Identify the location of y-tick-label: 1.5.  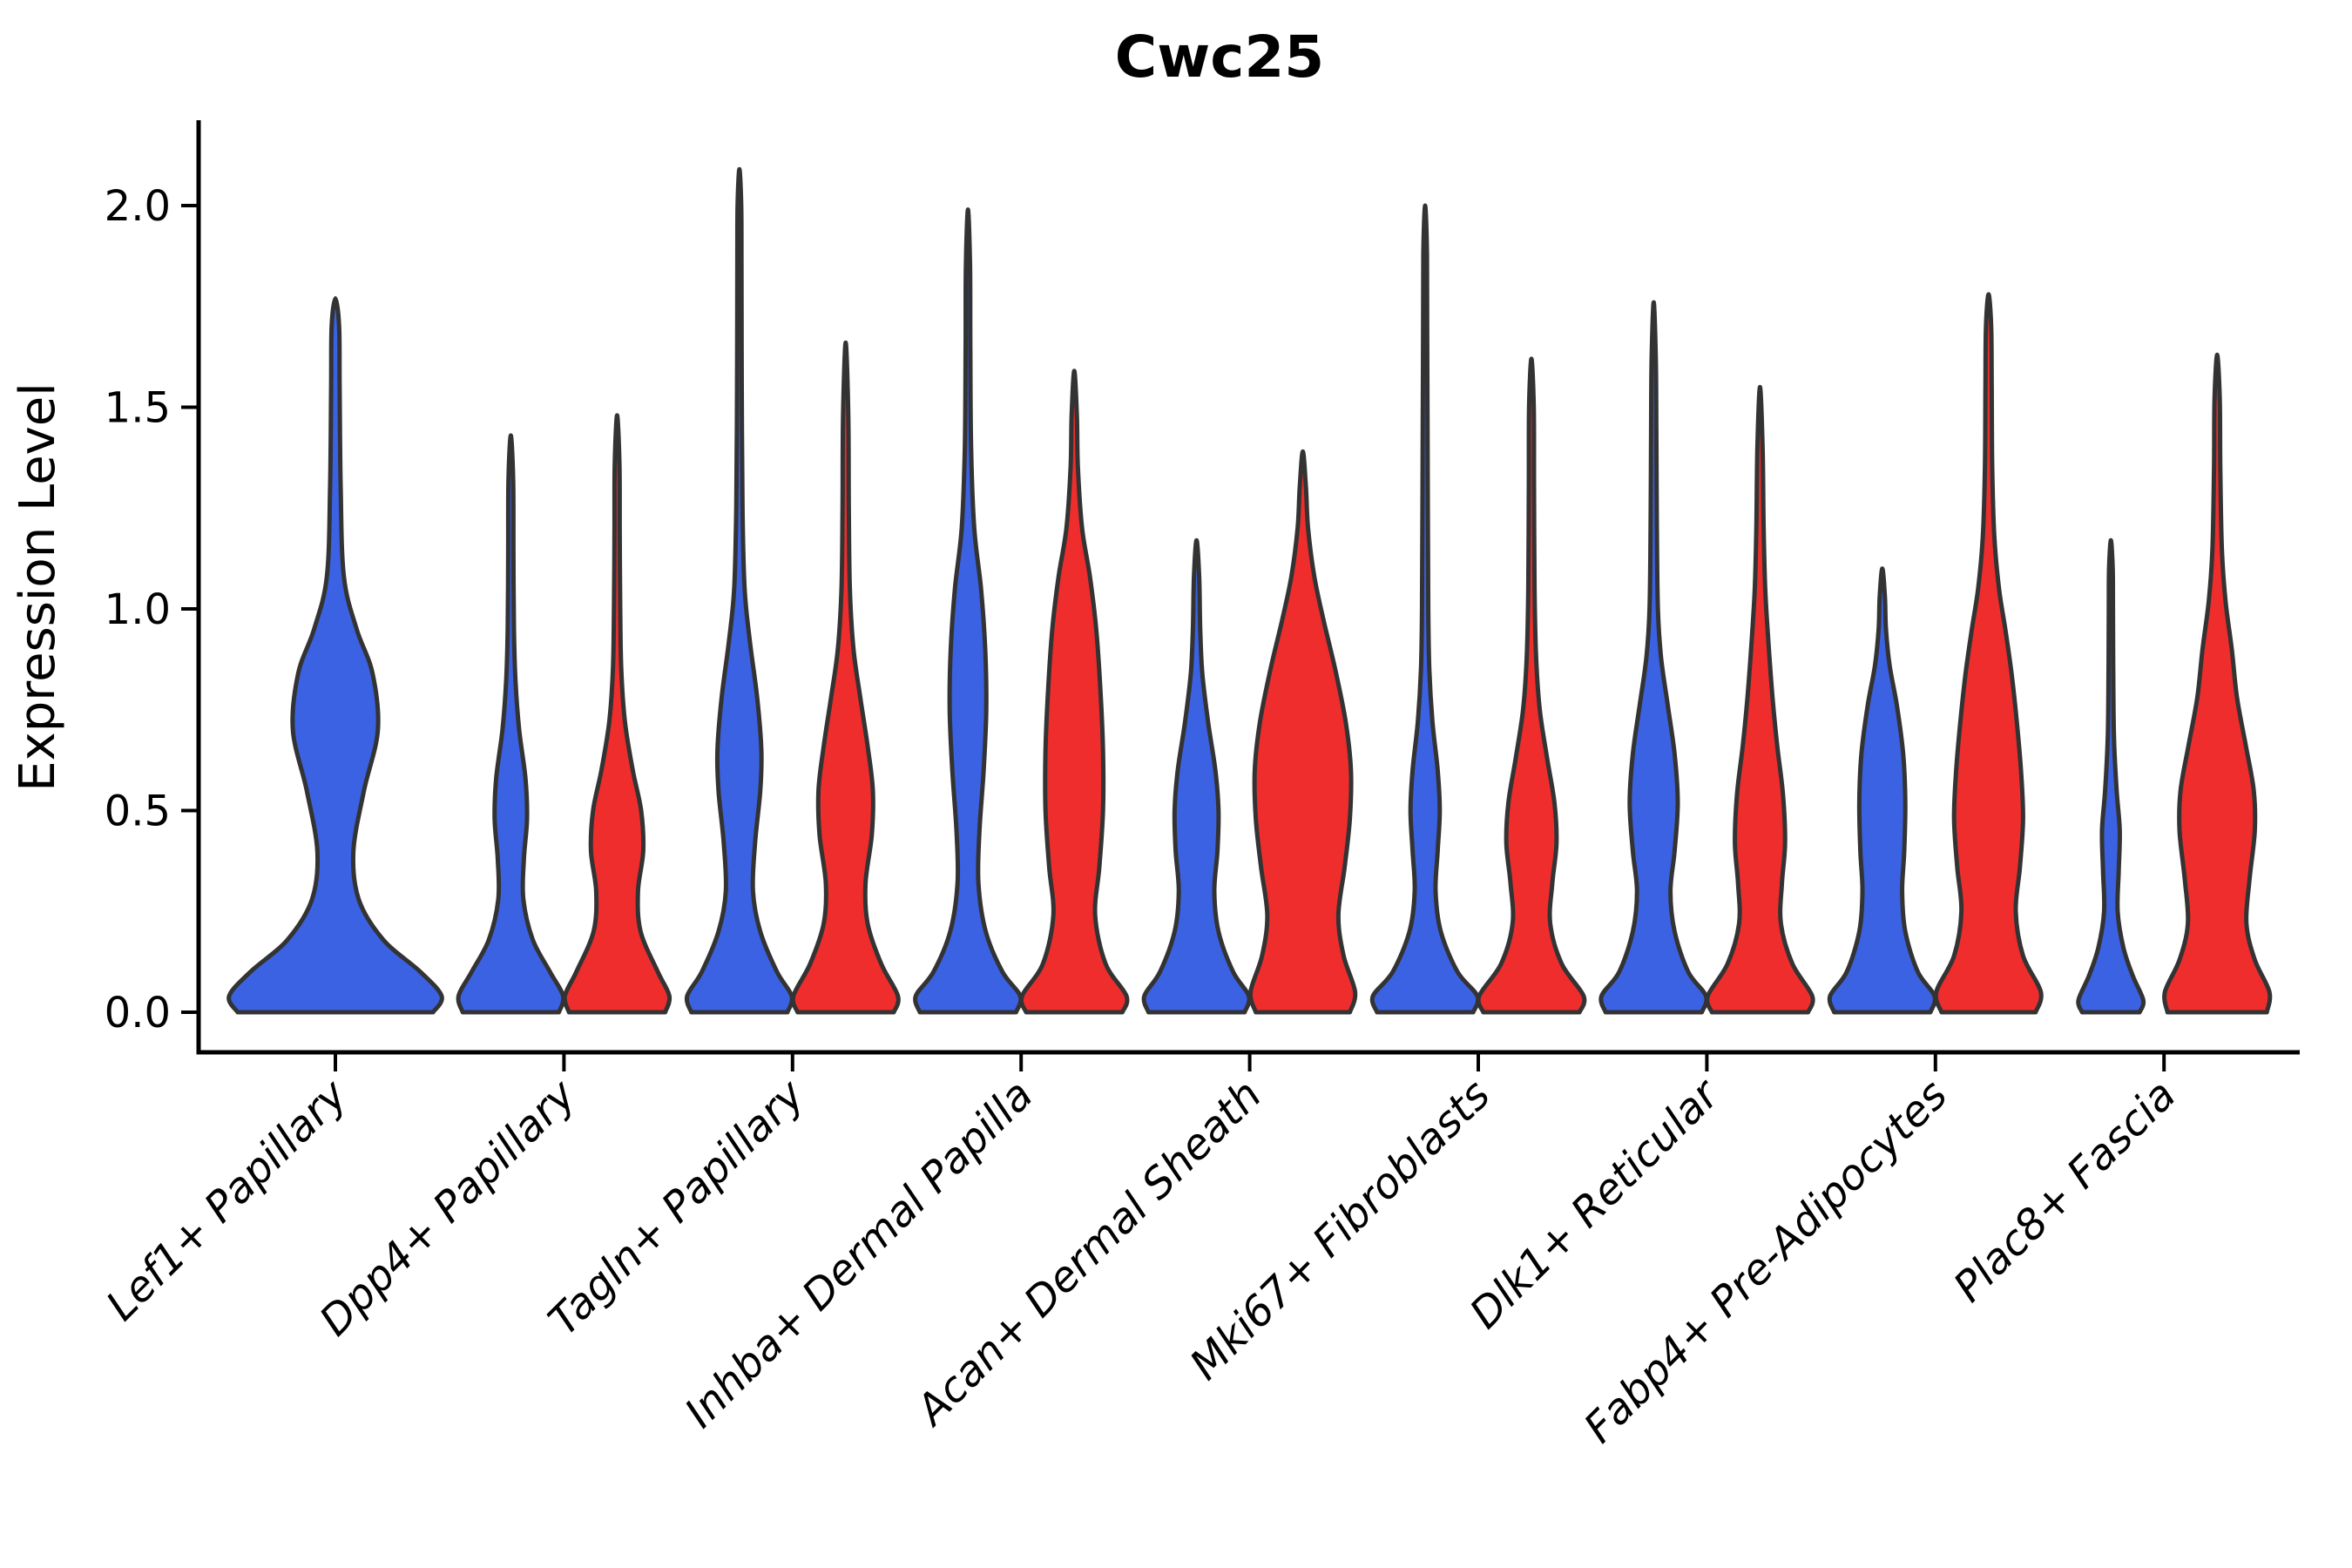
(138, 408).